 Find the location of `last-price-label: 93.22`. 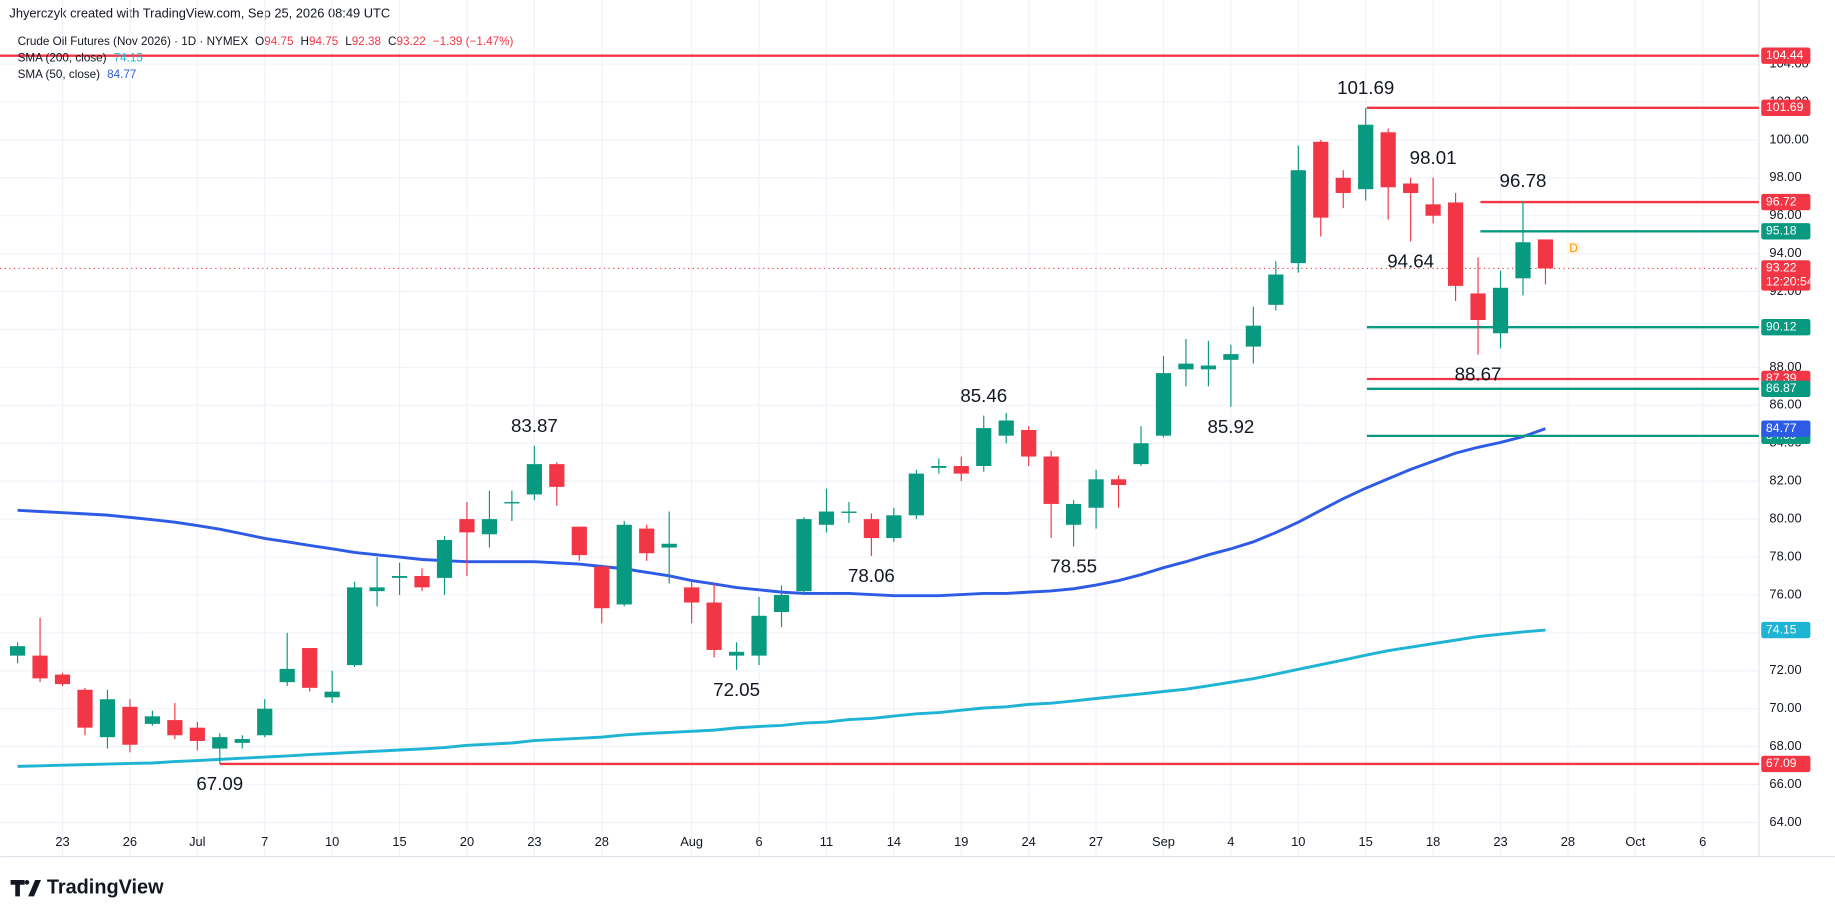

last-price-label: 93.22 is located at coordinates (1781, 268).